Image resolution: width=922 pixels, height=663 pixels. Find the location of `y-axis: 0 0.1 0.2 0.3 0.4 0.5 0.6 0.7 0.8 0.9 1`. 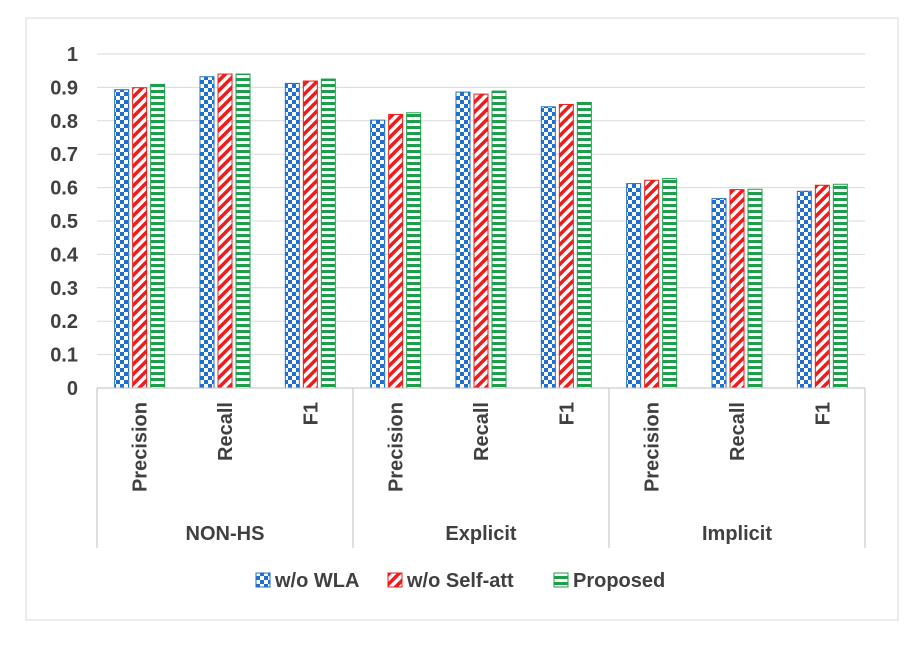

y-axis: 0 0.1 0.2 0.3 0.4 0.5 0.6 0.7 0.8 0.9 1 is located at coordinates (64, 222).